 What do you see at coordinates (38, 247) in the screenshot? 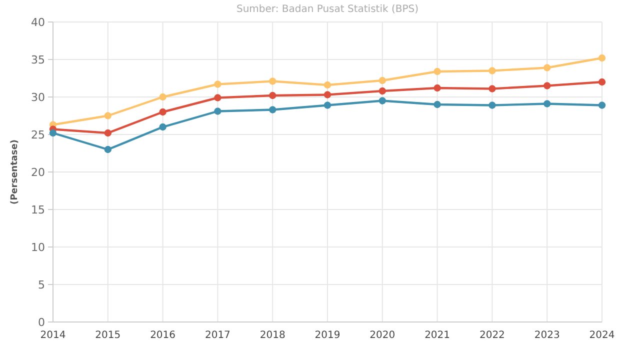
I see `y-tick-label: 10` at bounding box center [38, 247].